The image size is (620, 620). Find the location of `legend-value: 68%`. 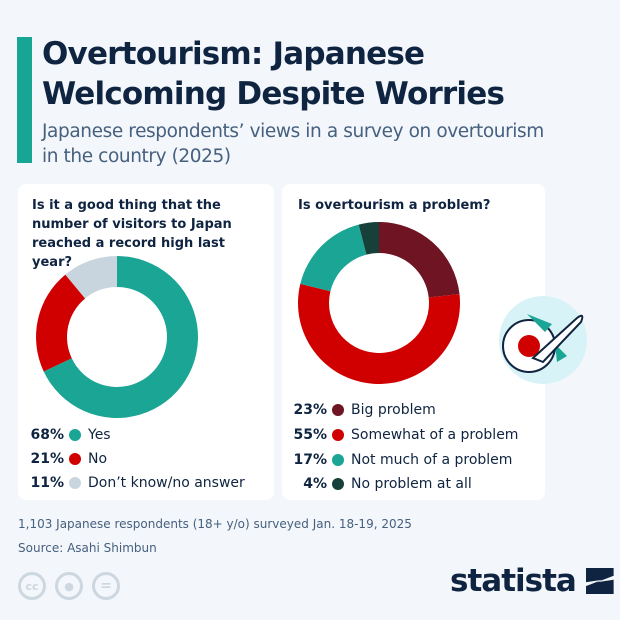

legend-value: 68% is located at coordinates (47, 435).